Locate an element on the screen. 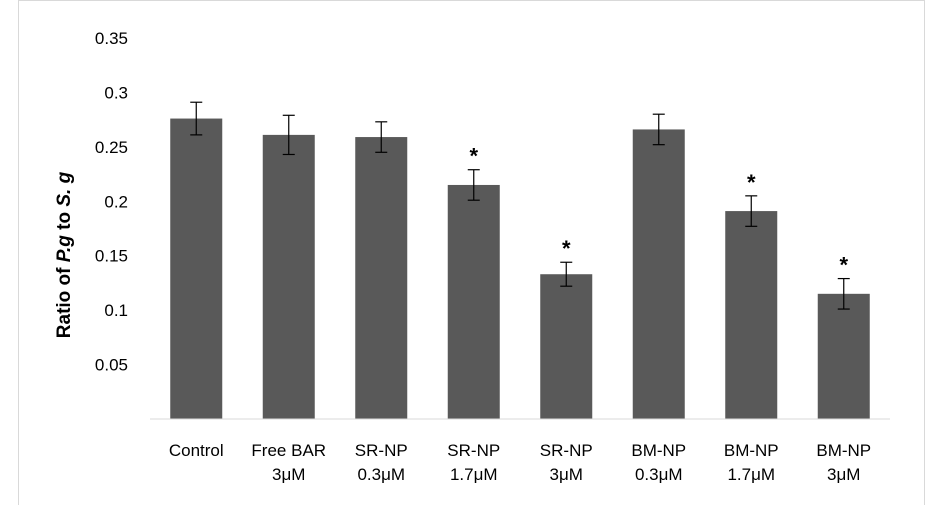 This screenshot has height=505, width=928. y-tick-label: 0.15 is located at coordinates (111, 256).